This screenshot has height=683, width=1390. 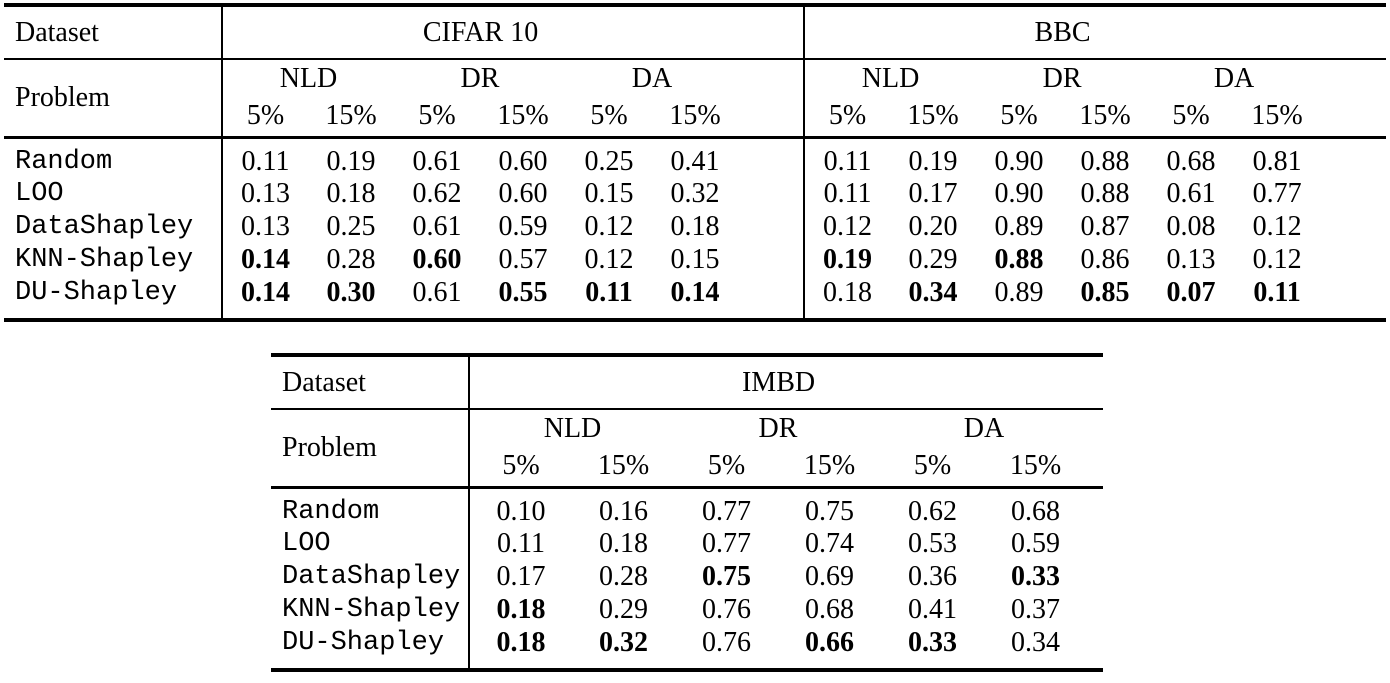 I want to click on value-cell: 0.74, so click(x=829, y=543).